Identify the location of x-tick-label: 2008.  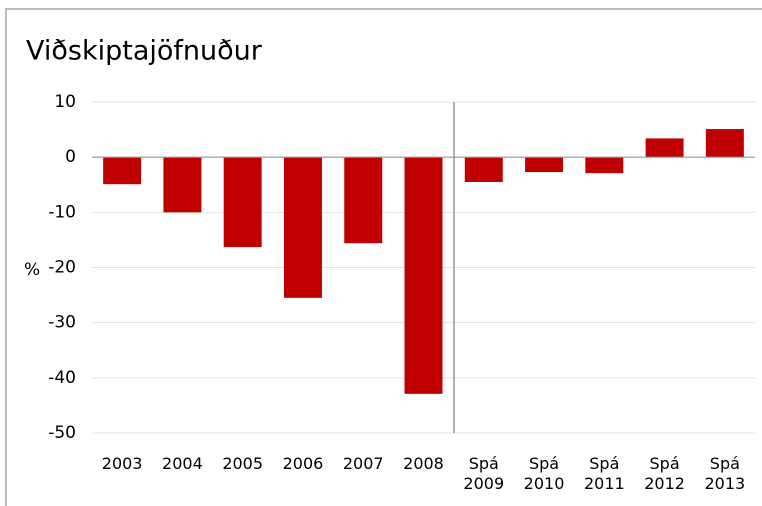
(423, 463).